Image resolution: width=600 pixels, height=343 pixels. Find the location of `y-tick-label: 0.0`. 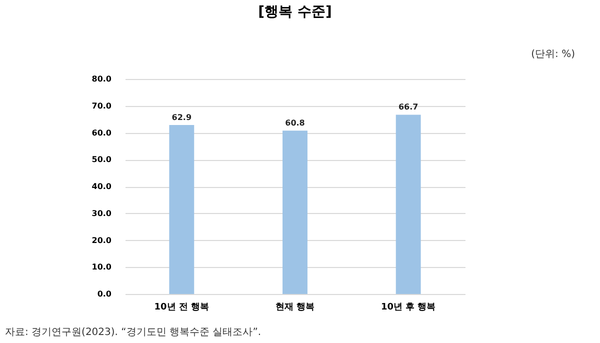

y-tick-label: 0.0 is located at coordinates (104, 294).